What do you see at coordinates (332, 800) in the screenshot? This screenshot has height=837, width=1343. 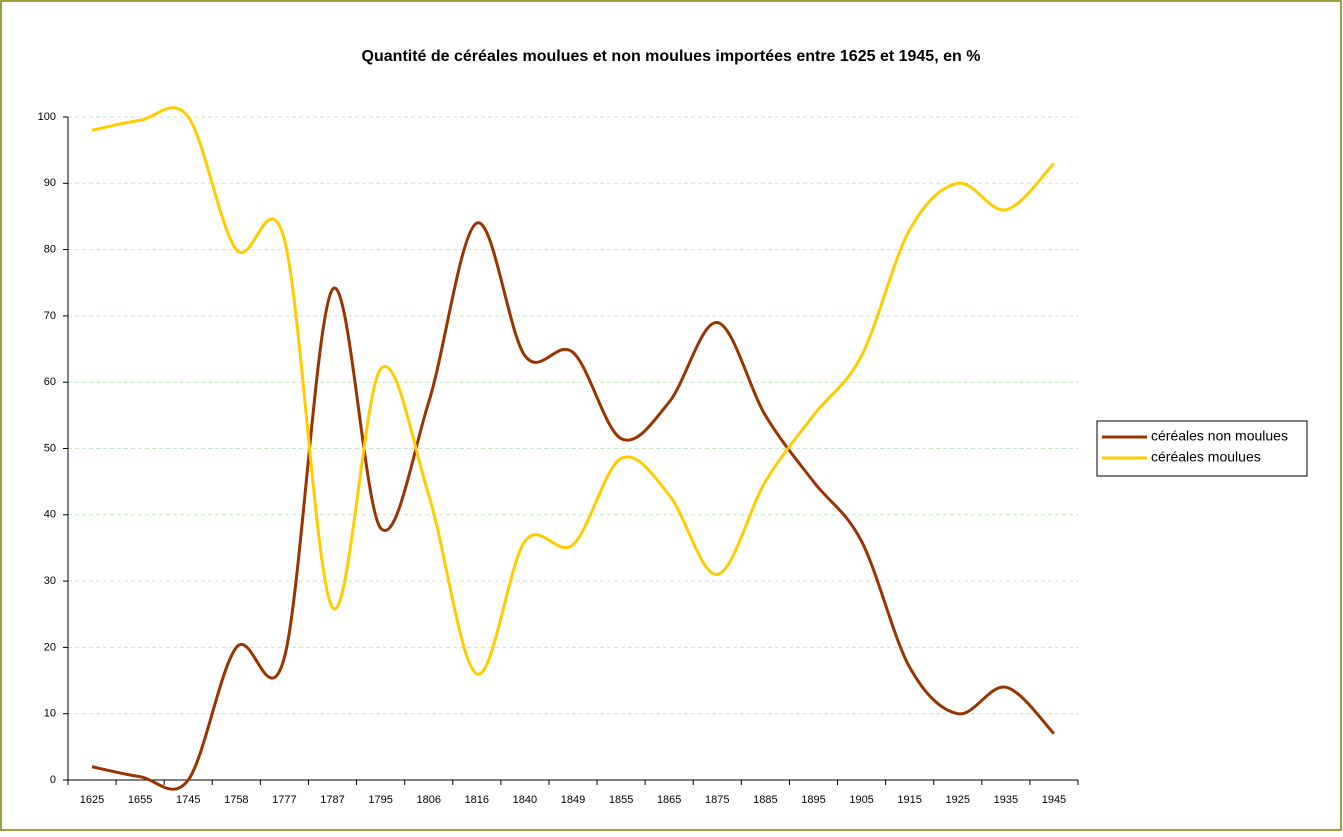 I see `x-tick-label: 1787` at bounding box center [332, 800].